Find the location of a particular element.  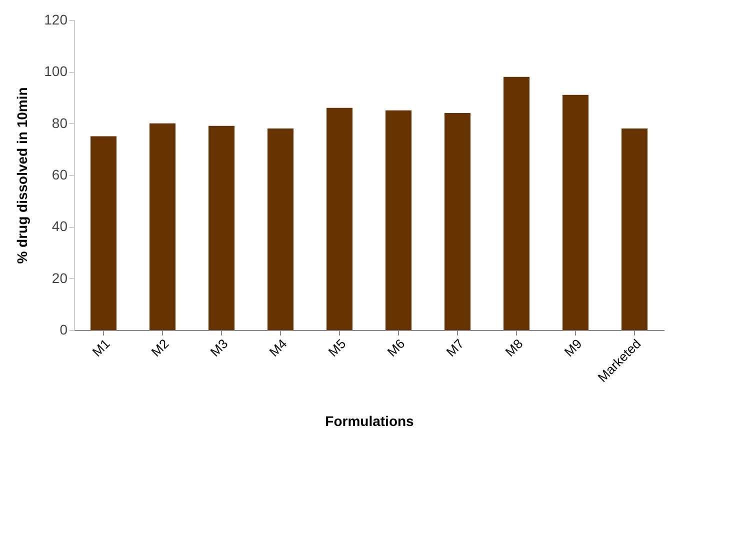

x-tick-label: M8 is located at coordinates (514, 348).